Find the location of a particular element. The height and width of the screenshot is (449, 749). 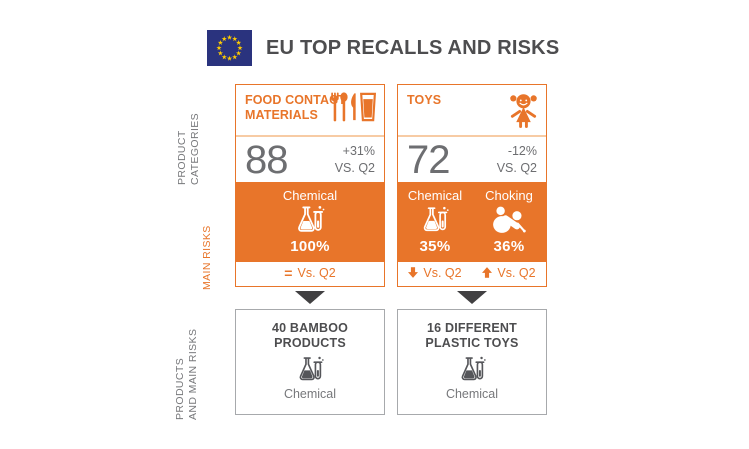

vs-q2-strip: = Vs. Q2 is located at coordinates (310, 272).